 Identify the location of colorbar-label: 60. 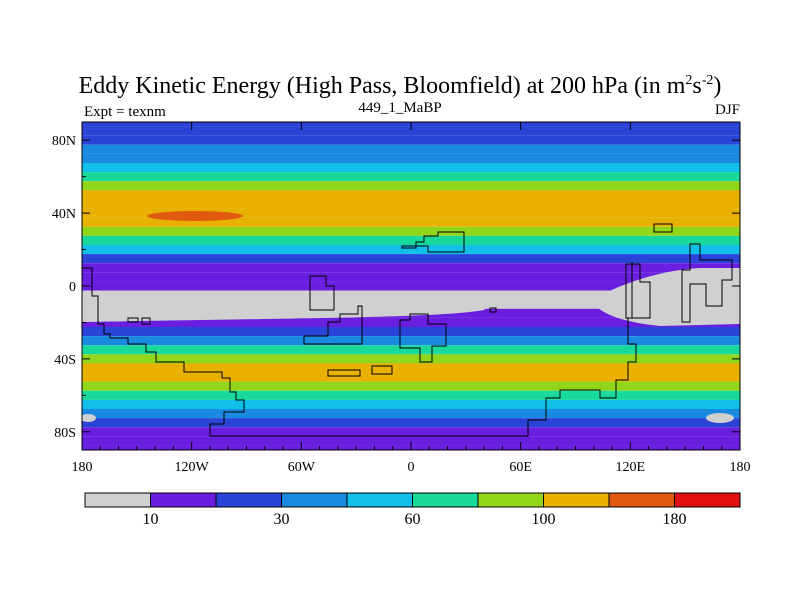
(413, 519).